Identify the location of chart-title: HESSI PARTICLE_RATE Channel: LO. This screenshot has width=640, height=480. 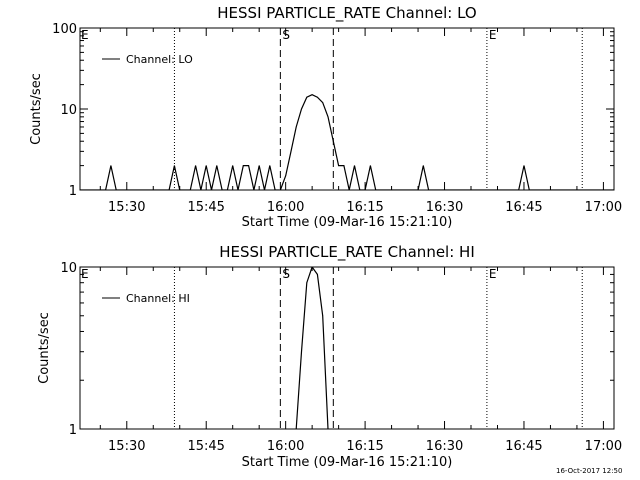
(346, 13).